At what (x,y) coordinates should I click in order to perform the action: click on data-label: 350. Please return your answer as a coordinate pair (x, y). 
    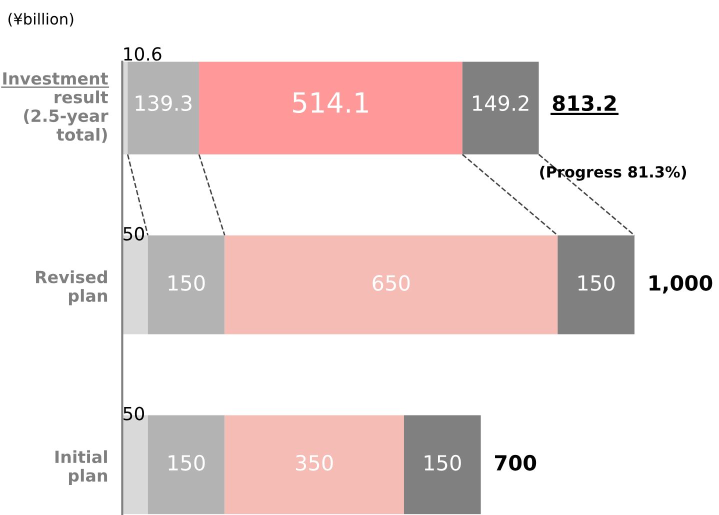
    Looking at the image, I should click on (314, 462).